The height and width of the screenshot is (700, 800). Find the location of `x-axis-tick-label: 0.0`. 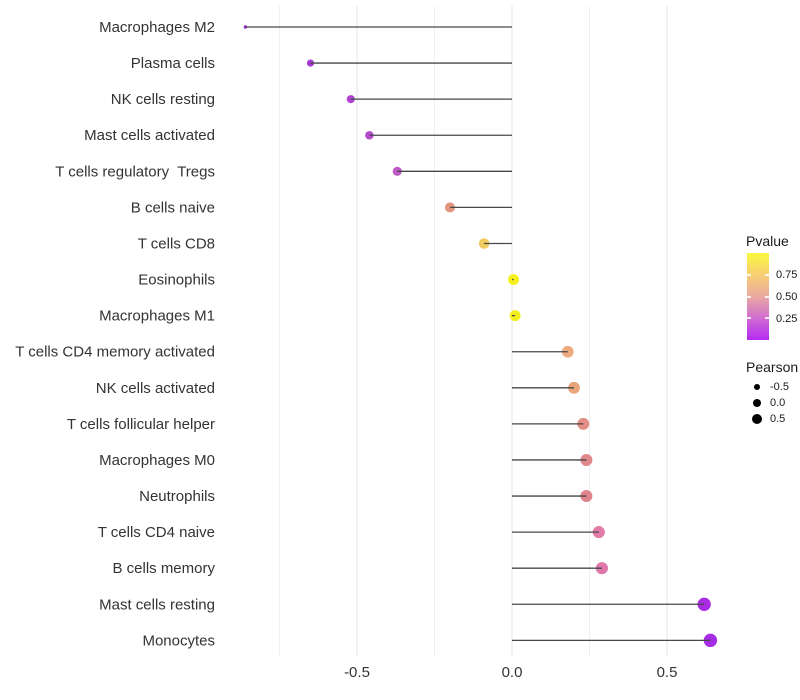

x-axis-tick-label: 0.0 is located at coordinates (512, 672).